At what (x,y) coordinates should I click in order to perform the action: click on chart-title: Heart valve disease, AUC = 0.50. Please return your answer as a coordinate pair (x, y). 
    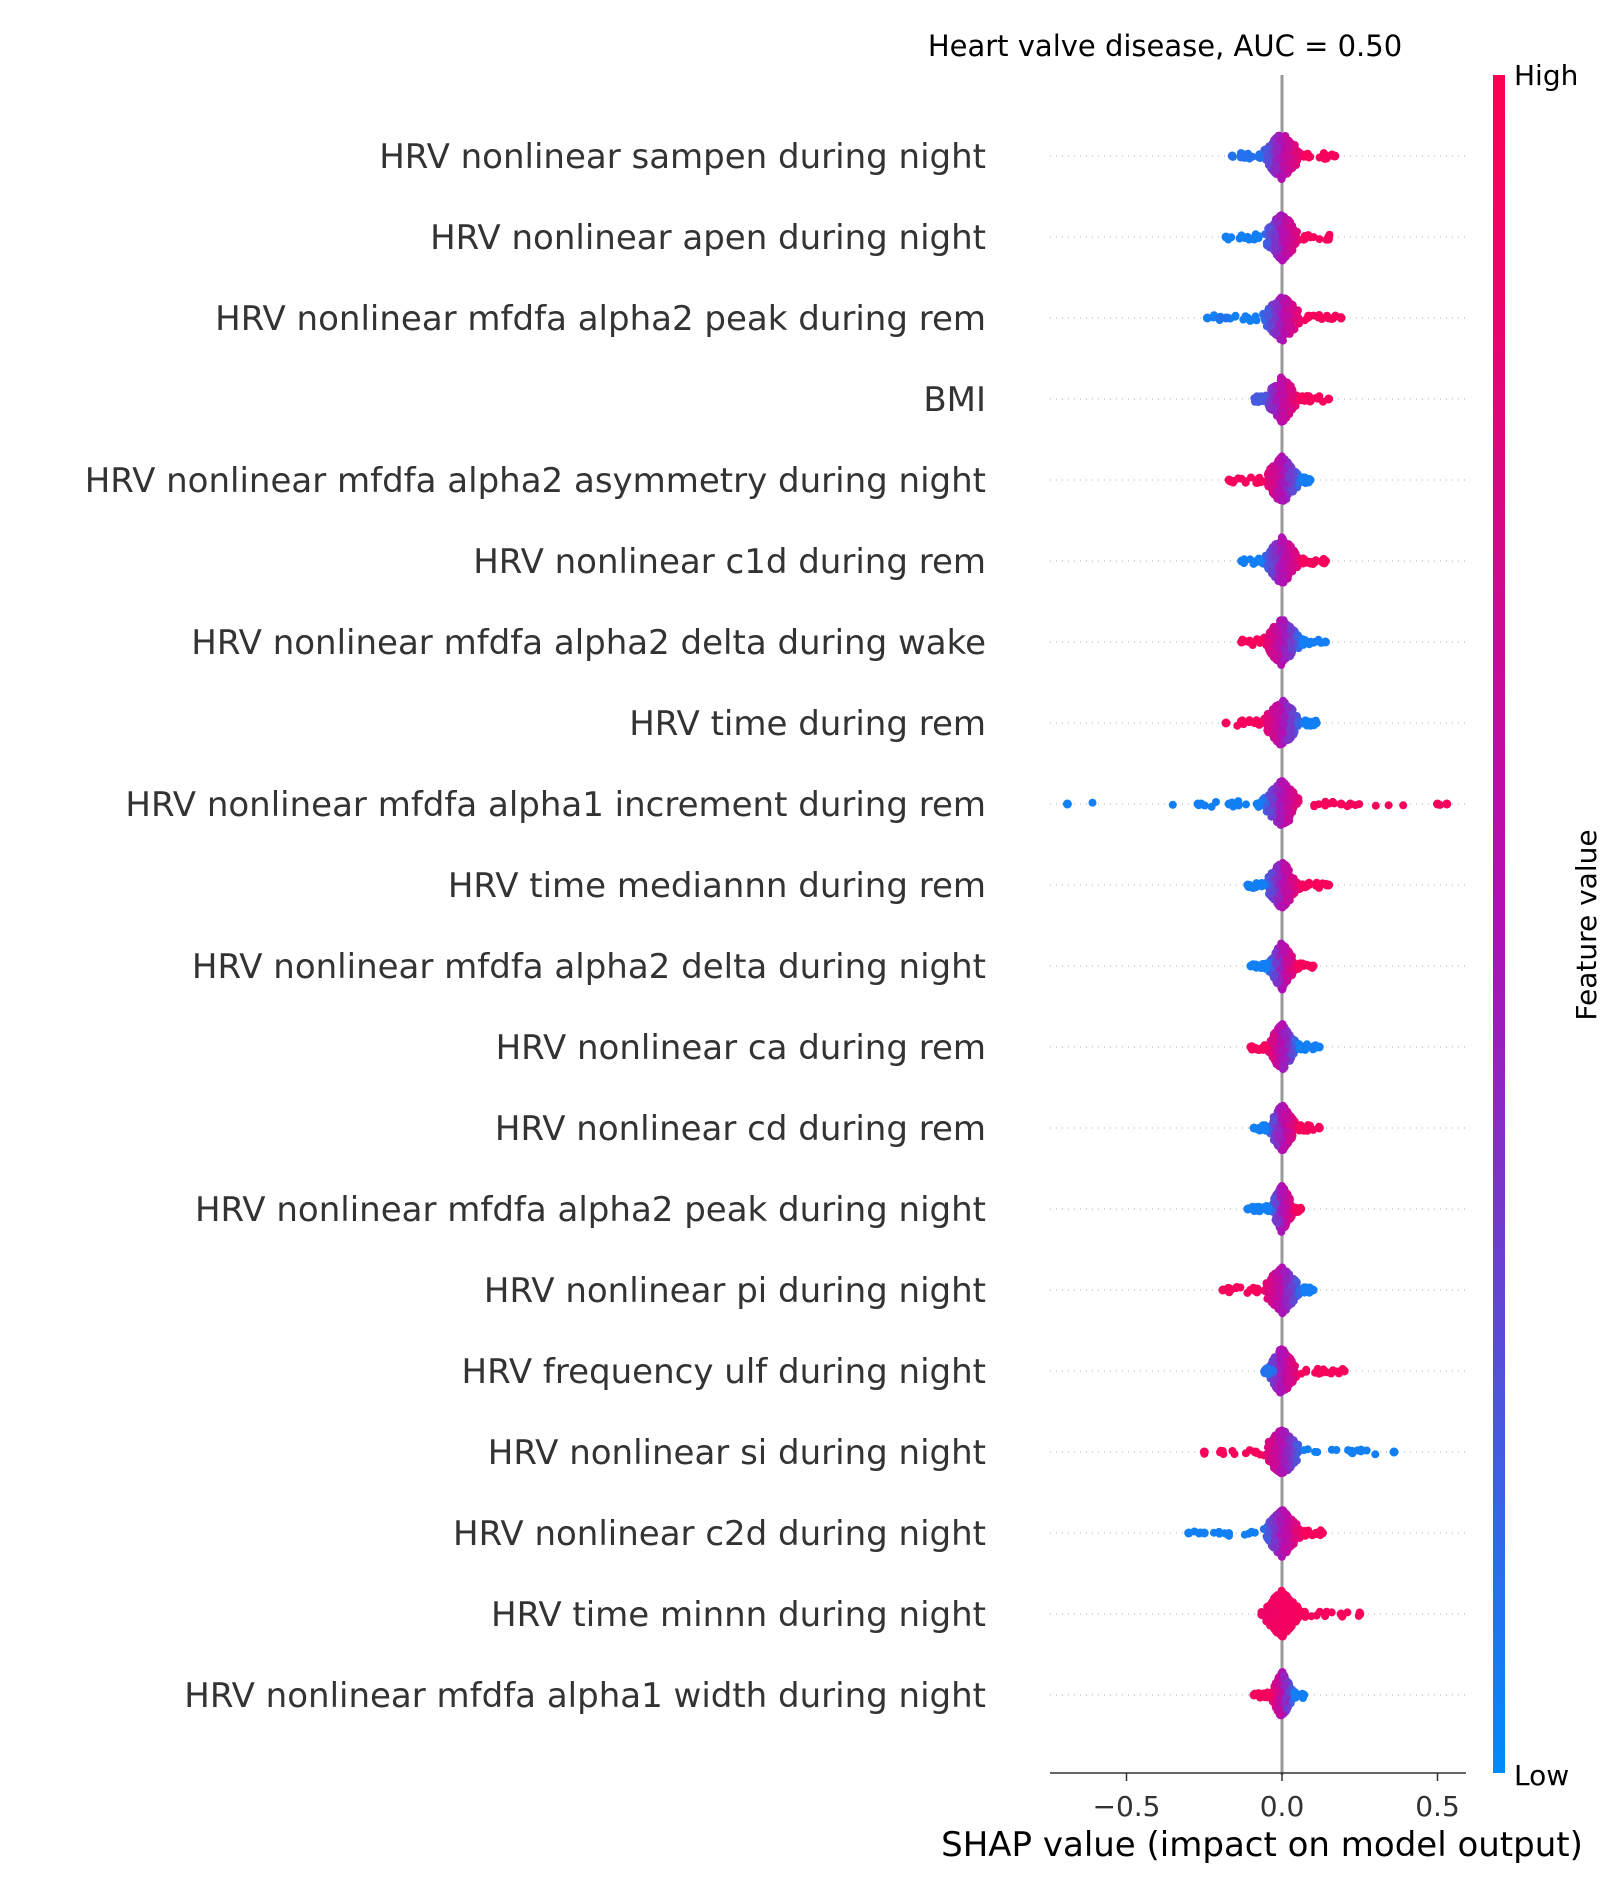
    Looking at the image, I should click on (1165, 46).